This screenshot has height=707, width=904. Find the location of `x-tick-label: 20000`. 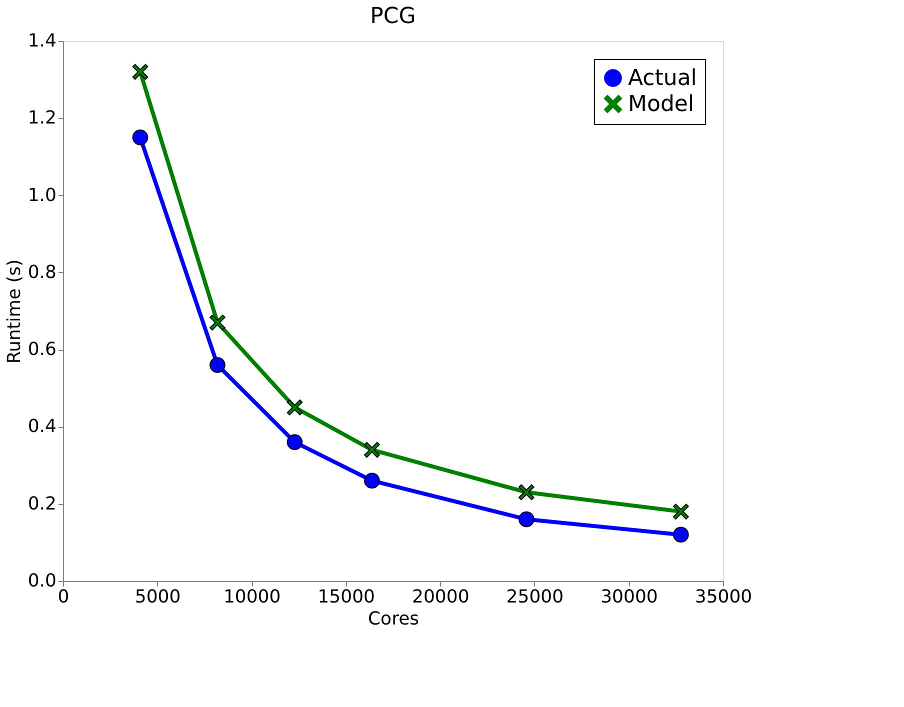

x-tick-label: 20000 is located at coordinates (441, 597).